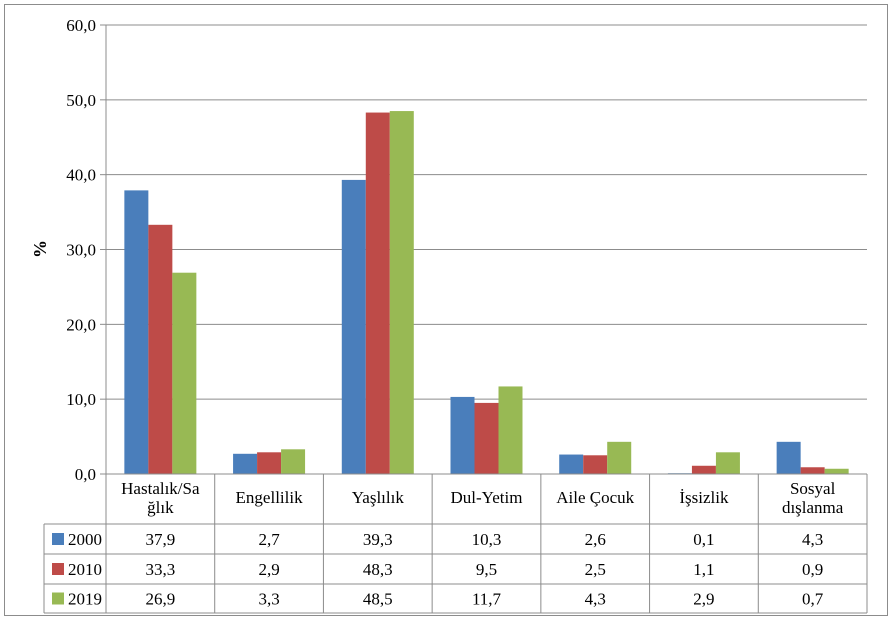 Image resolution: width=894 pixels, height=621 pixels. I want to click on legend-label-2010: 2010, so click(85, 569).